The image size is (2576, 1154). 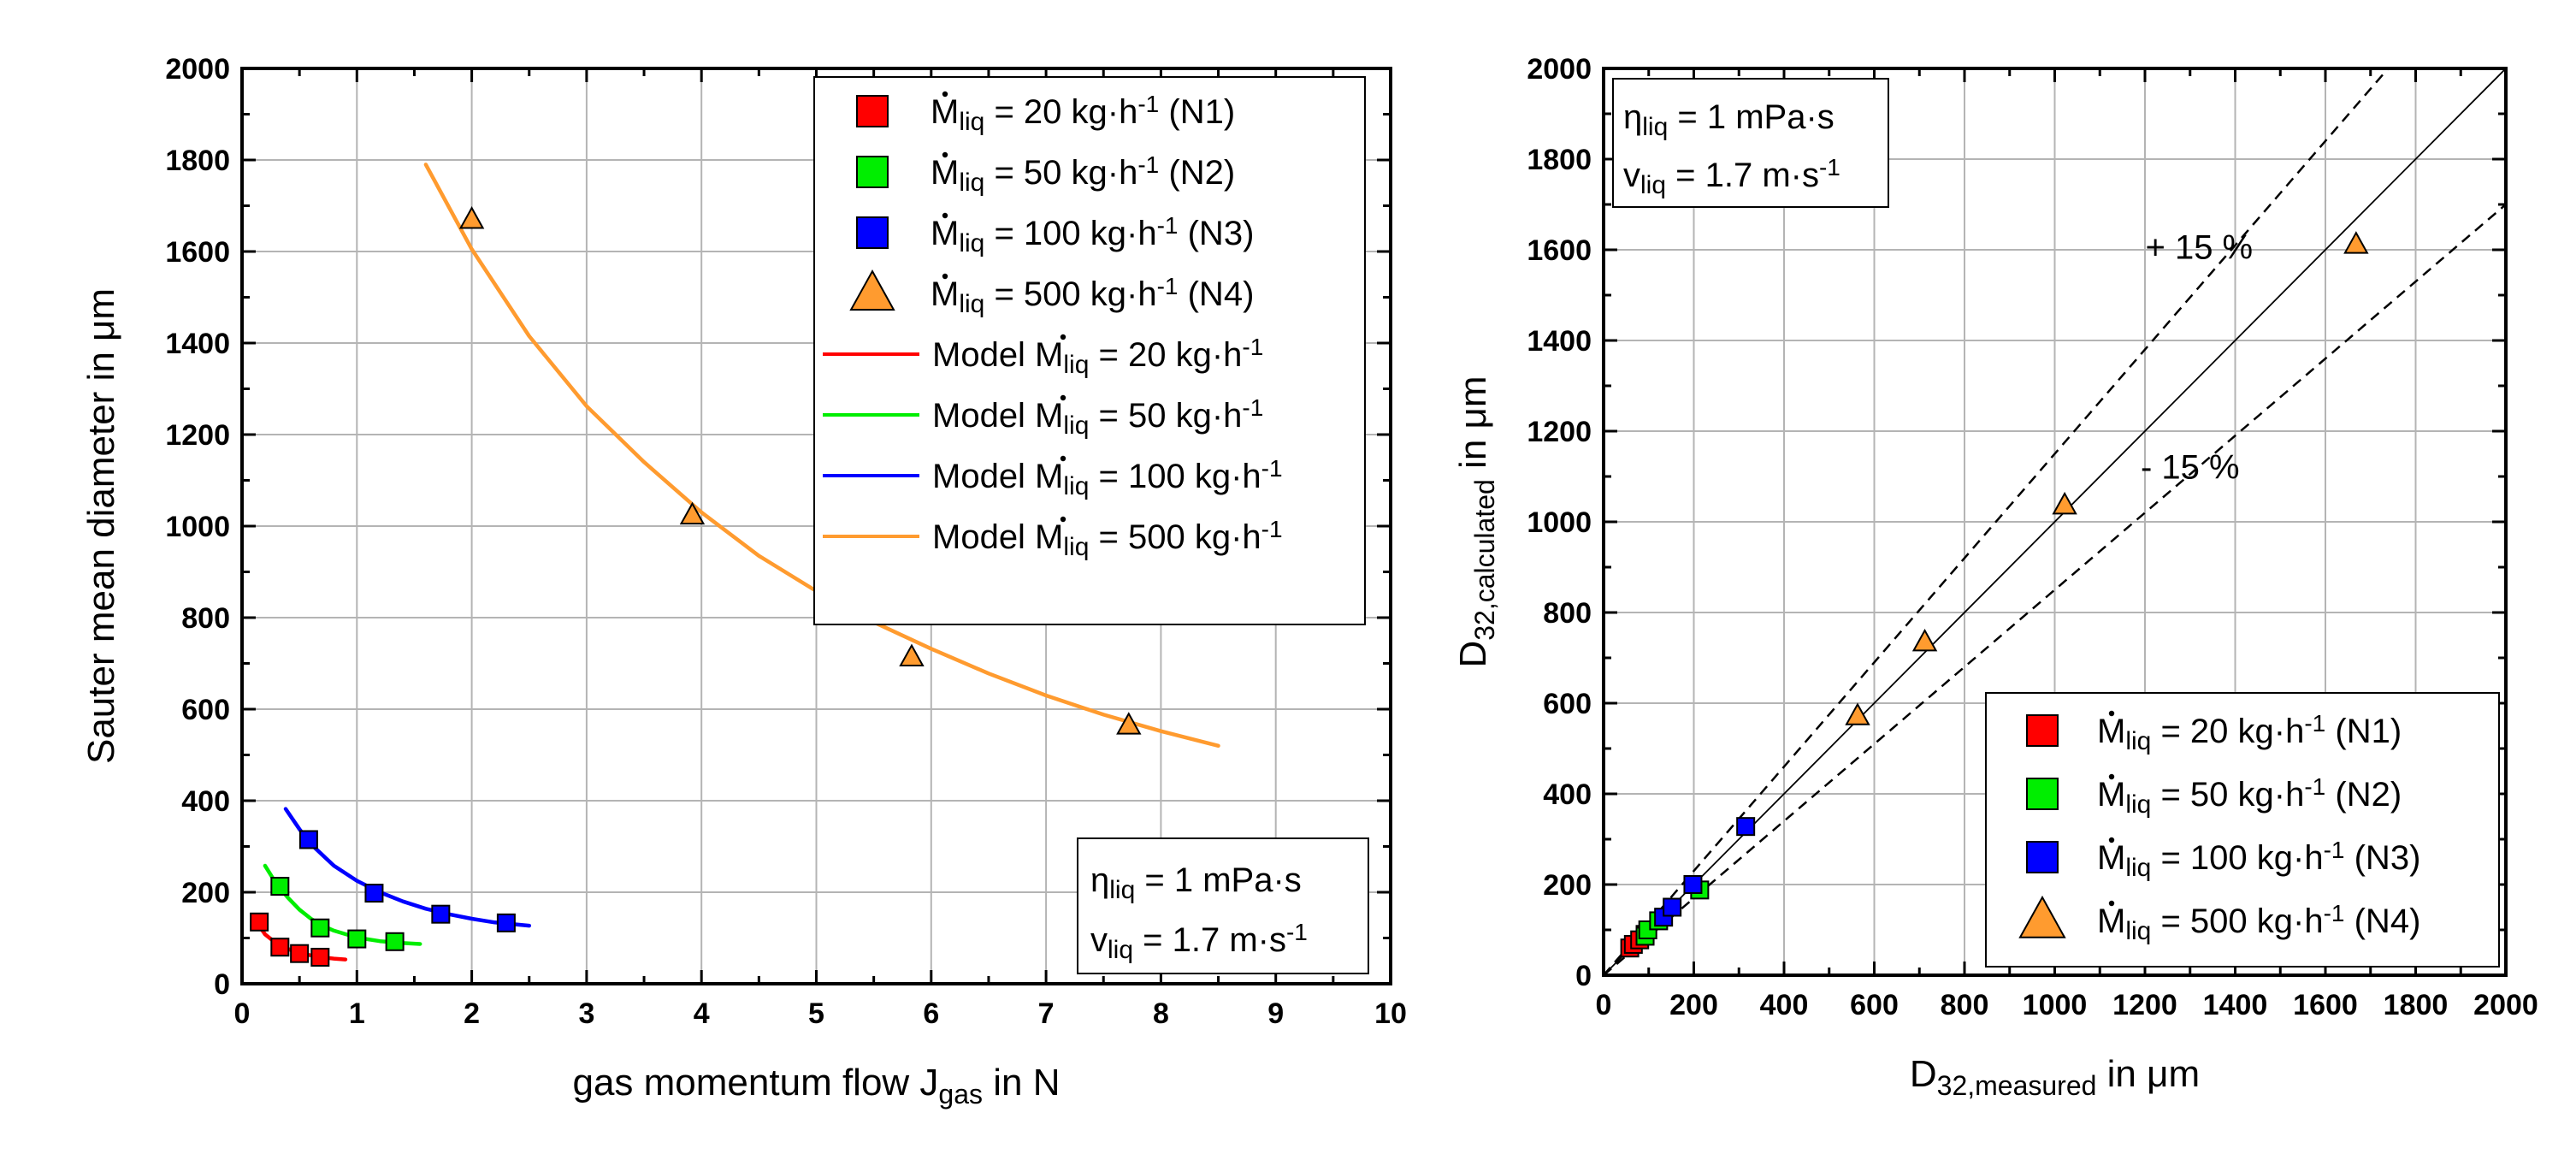 What do you see at coordinates (2148, 1074) in the screenshot?
I see `x-axis-title-tail: in μm` at bounding box center [2148, 1074].